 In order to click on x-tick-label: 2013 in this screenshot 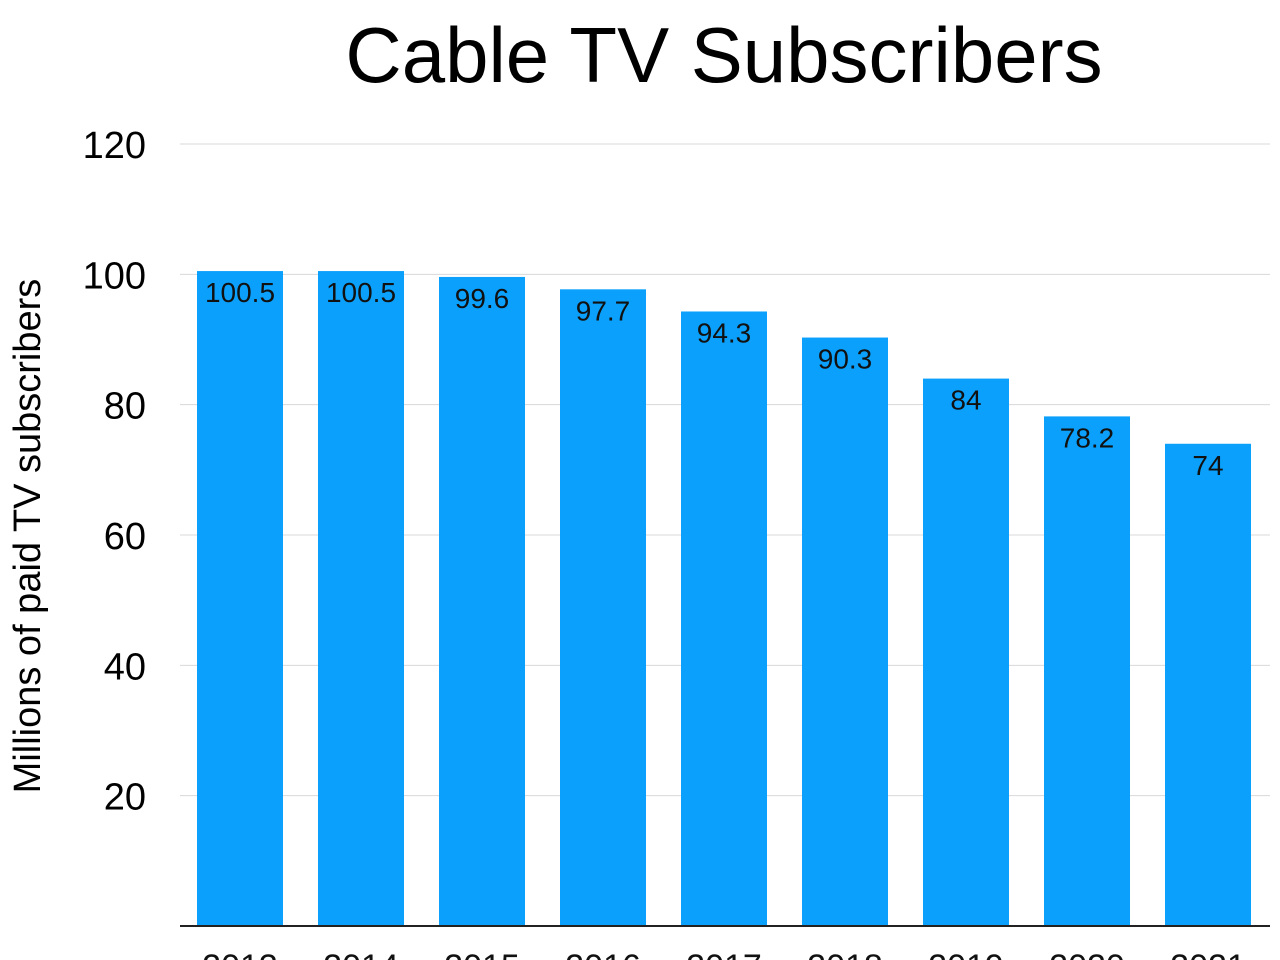, I will do `click(240, 954)`.